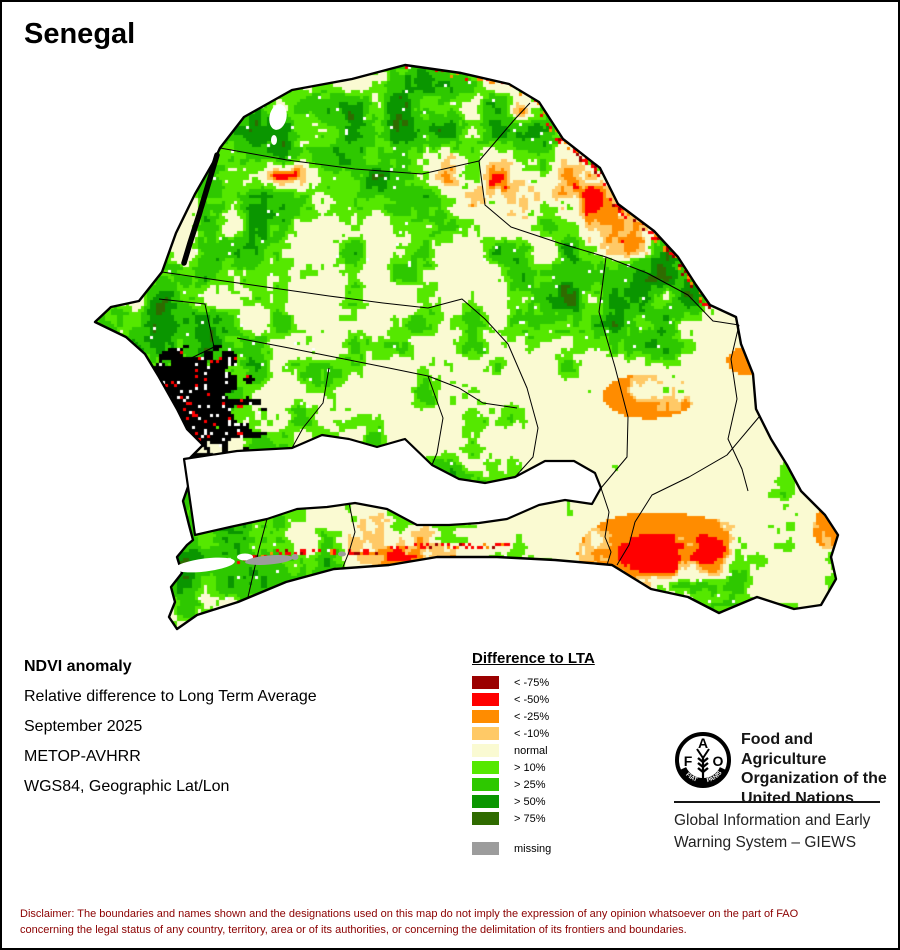  I want to click on lake-guiers, so click(278, 117).